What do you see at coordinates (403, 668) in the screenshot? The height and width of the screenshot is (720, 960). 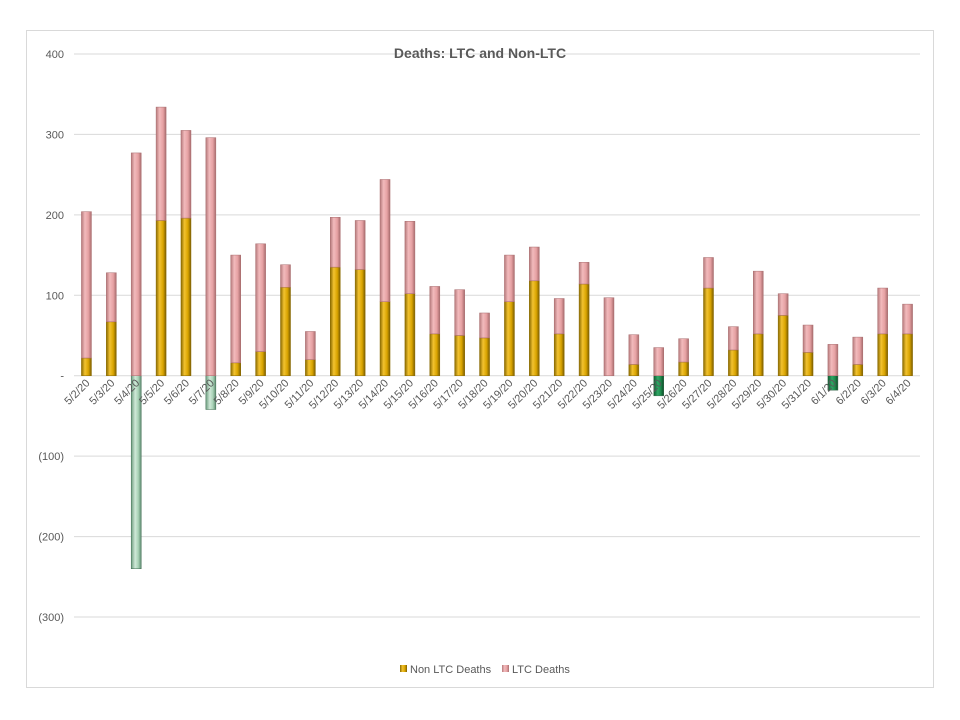 I see `legend-swatch-non-ltc` at bounding box center [403, 668].